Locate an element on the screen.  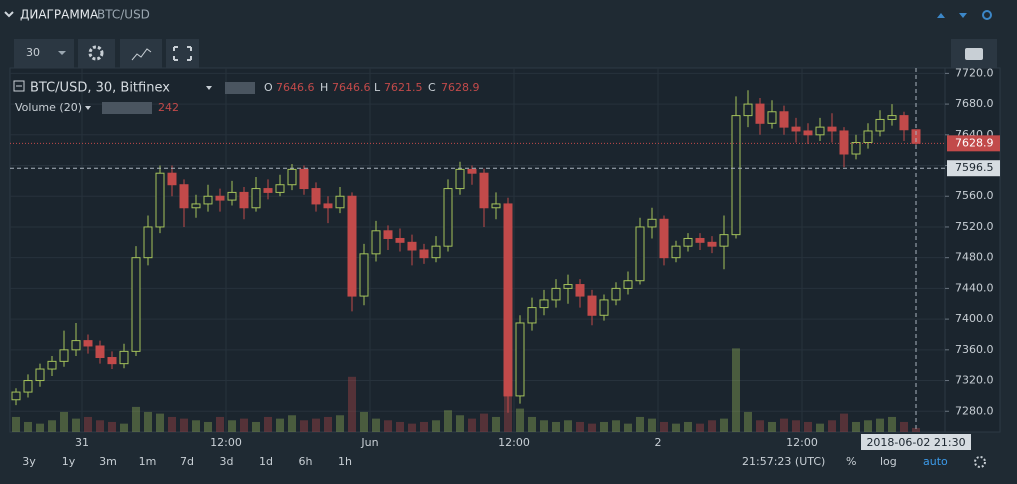
crosshair-price: 7596.5 is located at coordinates (974, 167).